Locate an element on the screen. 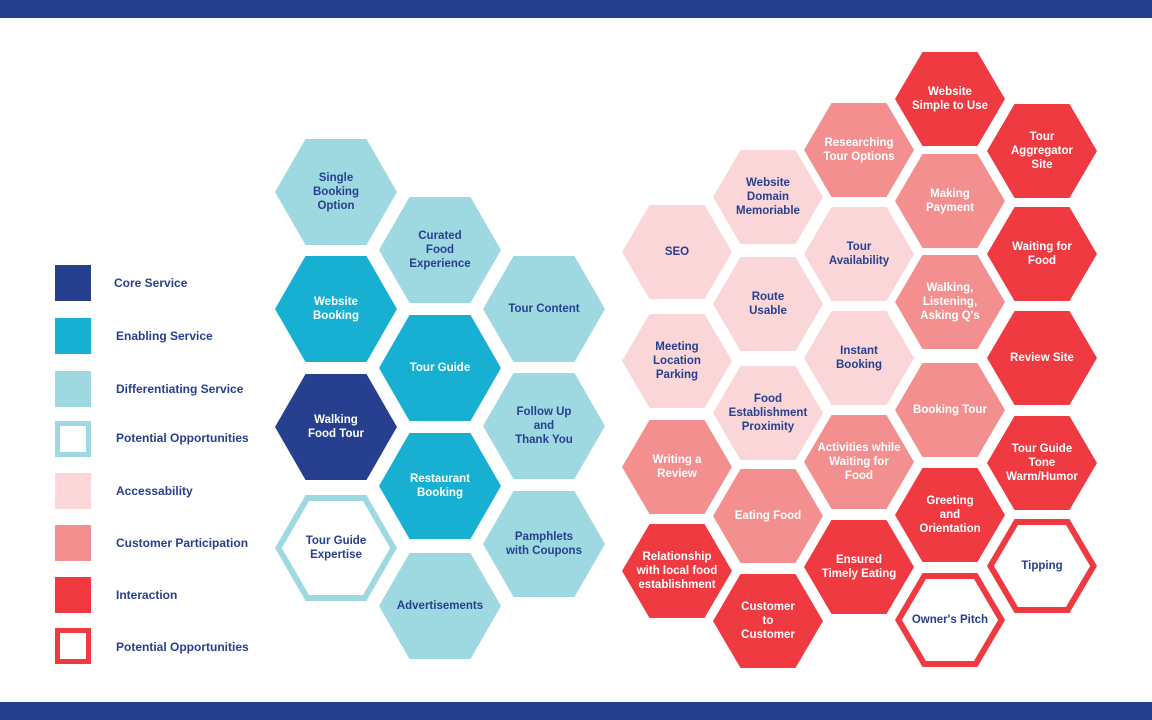 The height and width of the screenshot is (720, 1152). hexagon-core is located at coordinates (336, 427).